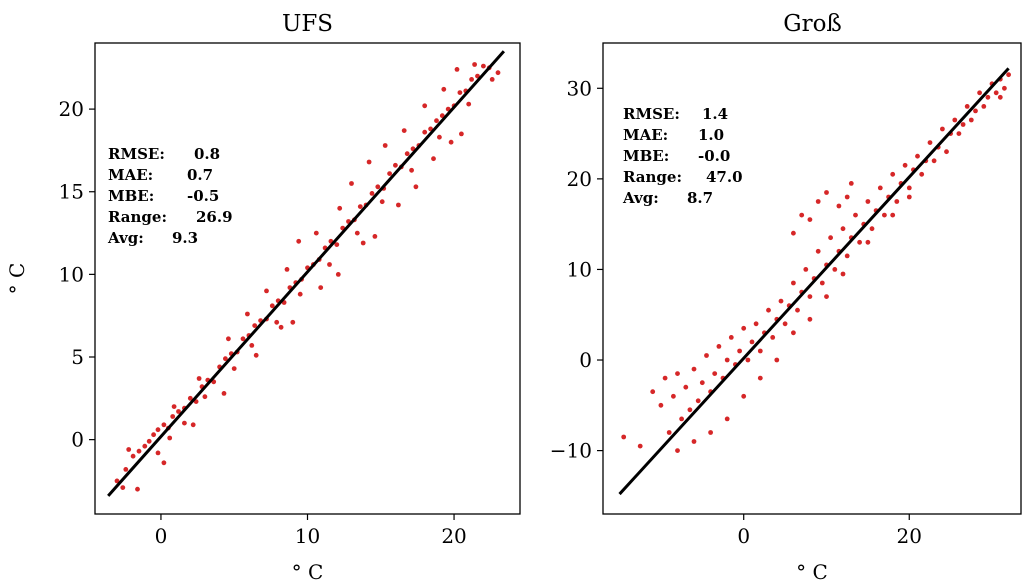  What do you see at coordinates (77, 357) in the screenshot?
I see `y-tick-label: 5` at bounding box center [77, 357].